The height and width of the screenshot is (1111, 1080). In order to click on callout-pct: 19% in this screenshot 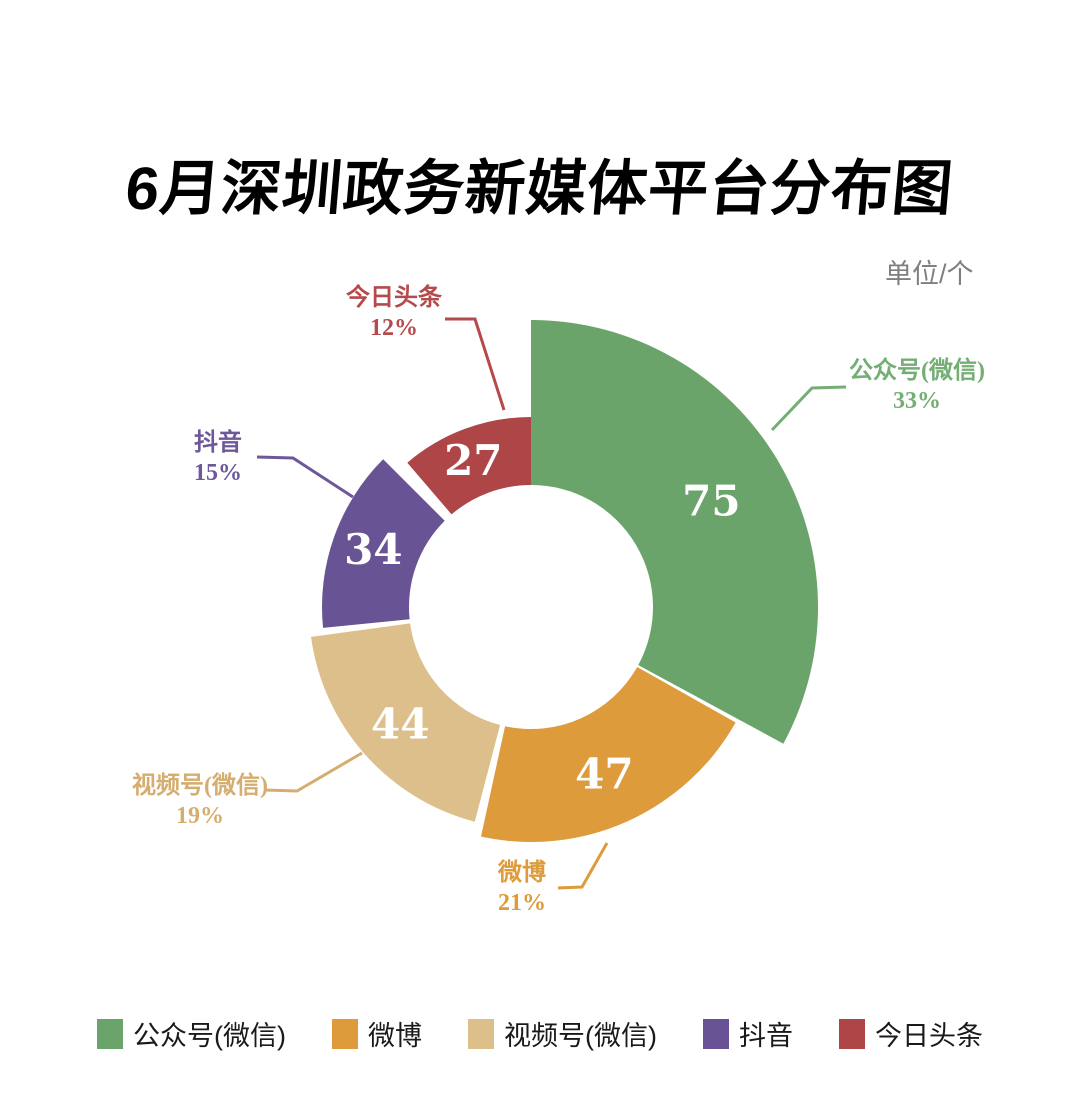, I will do `click(199, 816)`.